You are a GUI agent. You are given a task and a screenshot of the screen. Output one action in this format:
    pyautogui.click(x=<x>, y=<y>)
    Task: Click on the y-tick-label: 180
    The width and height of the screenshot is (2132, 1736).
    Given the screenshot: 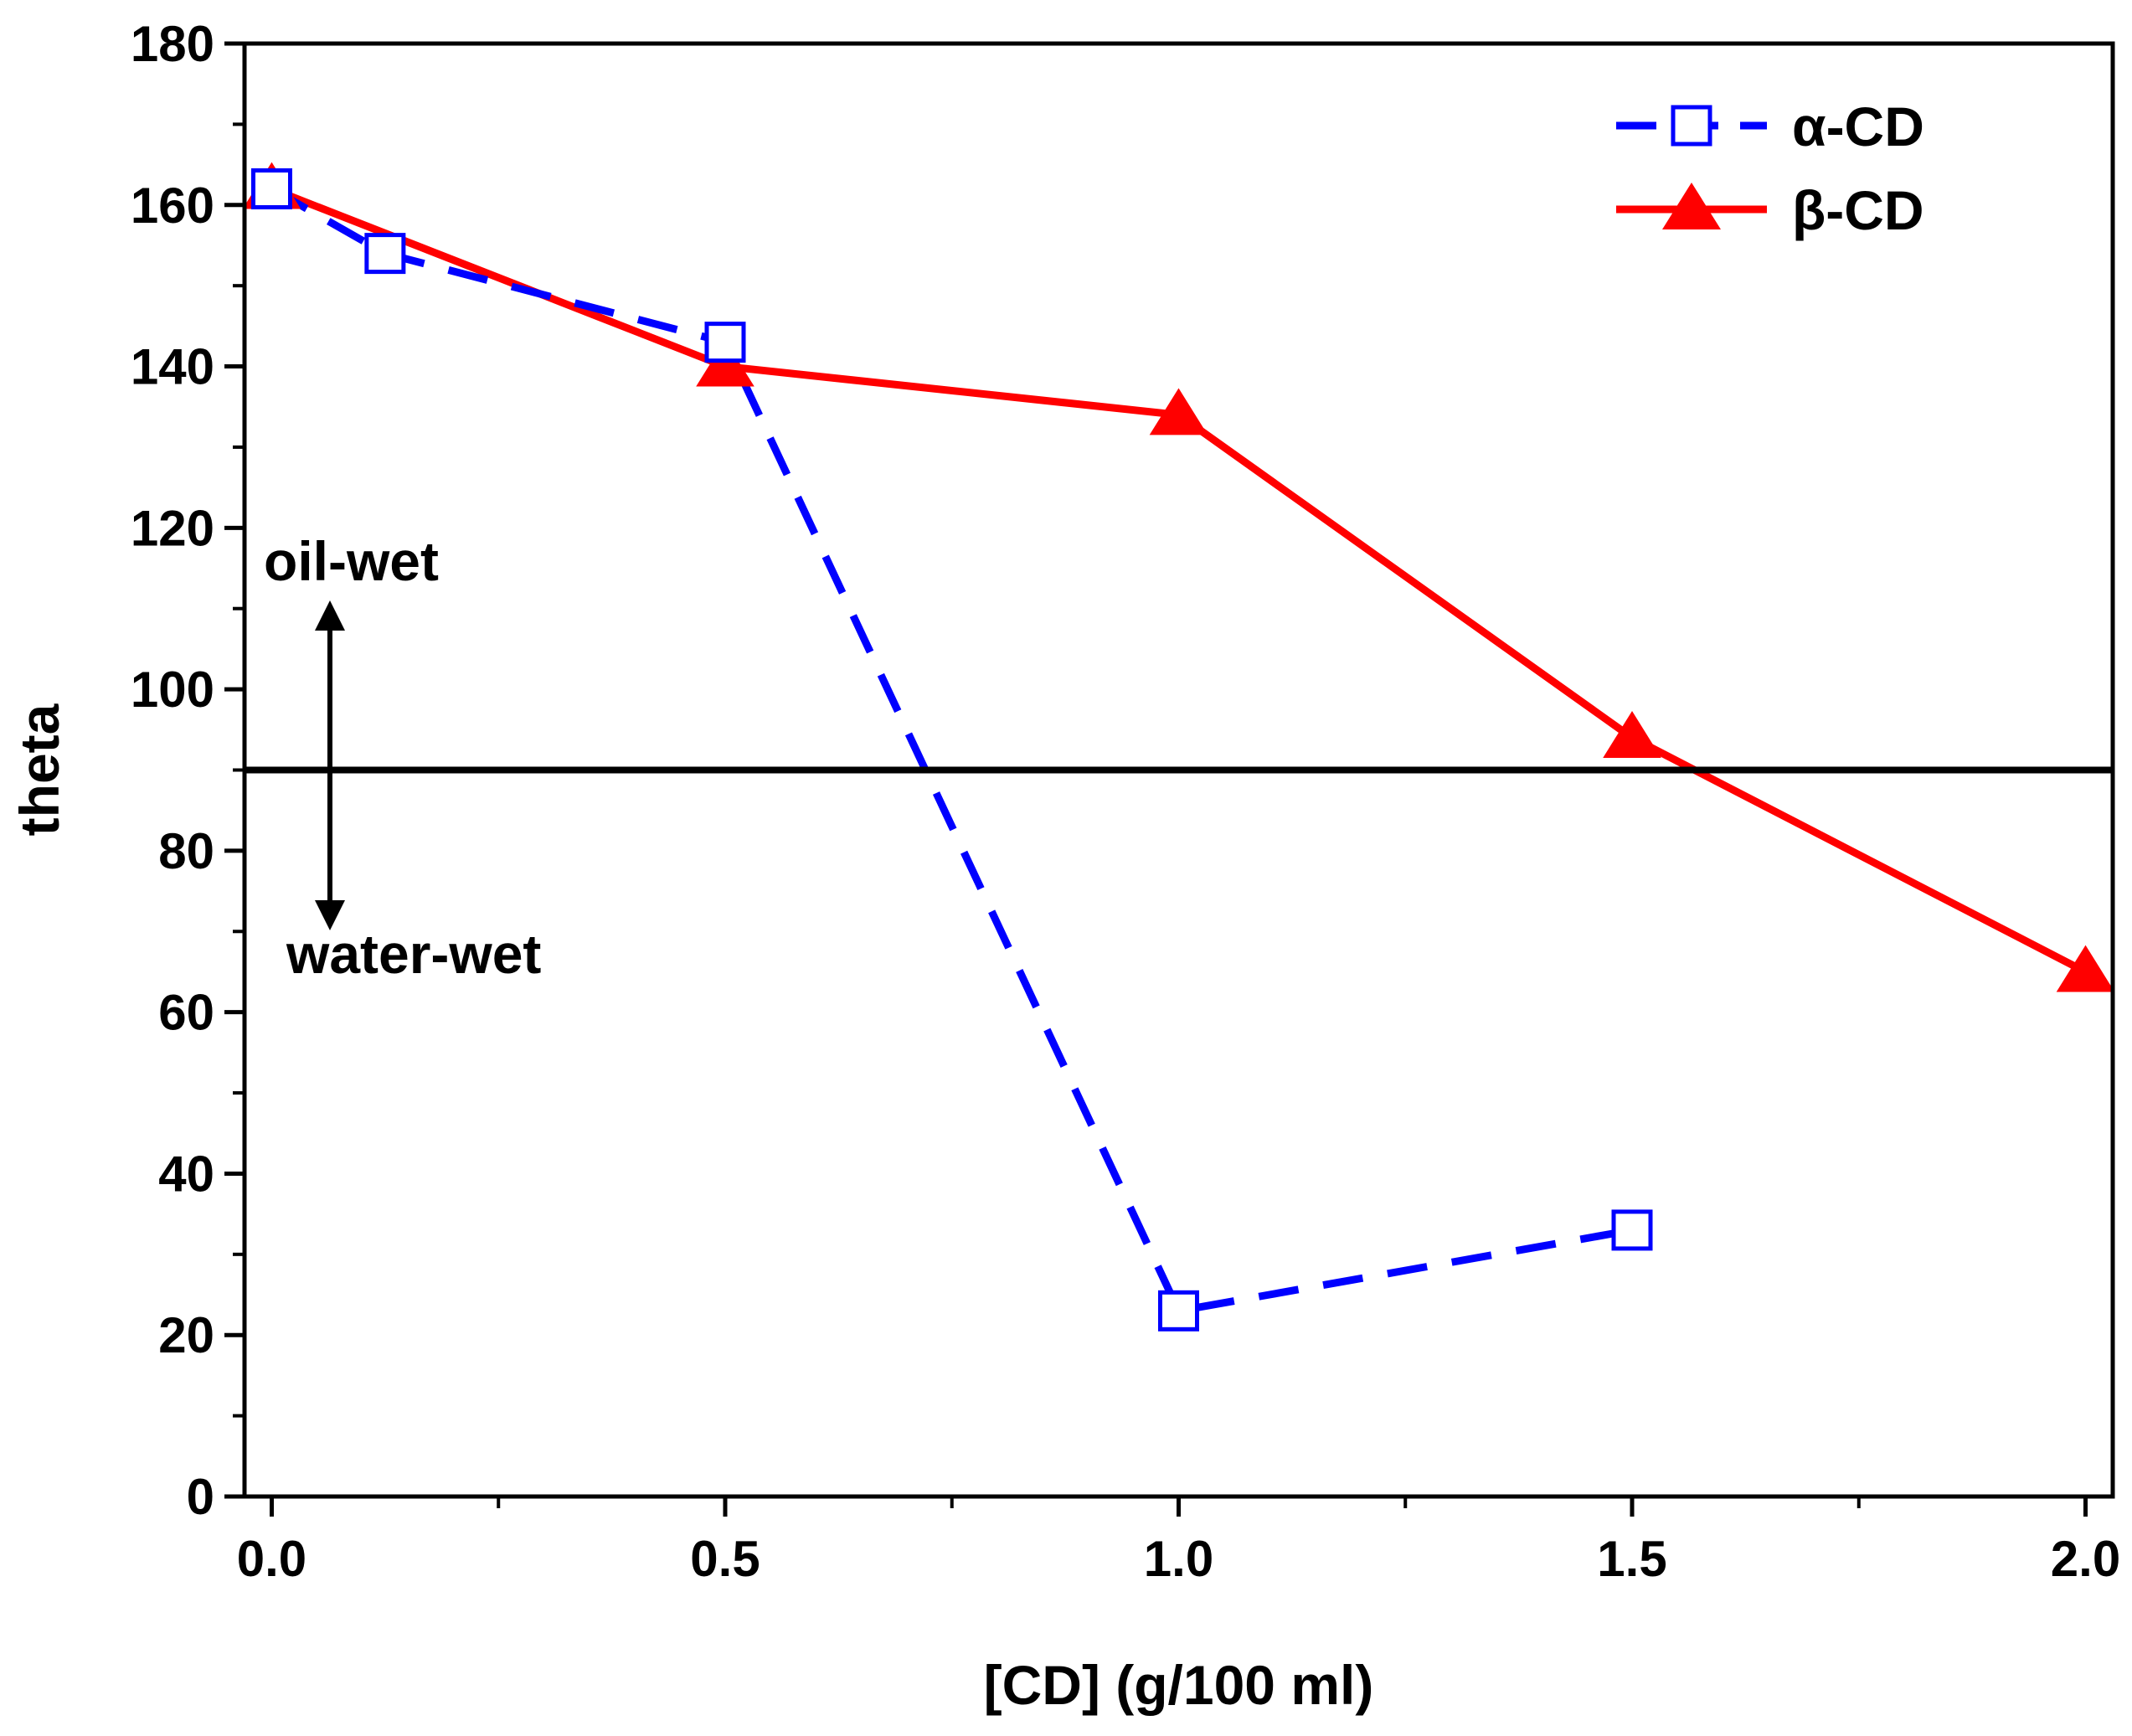 What is the action you would take?
    pyautogui.click(x=173, y=44)
    